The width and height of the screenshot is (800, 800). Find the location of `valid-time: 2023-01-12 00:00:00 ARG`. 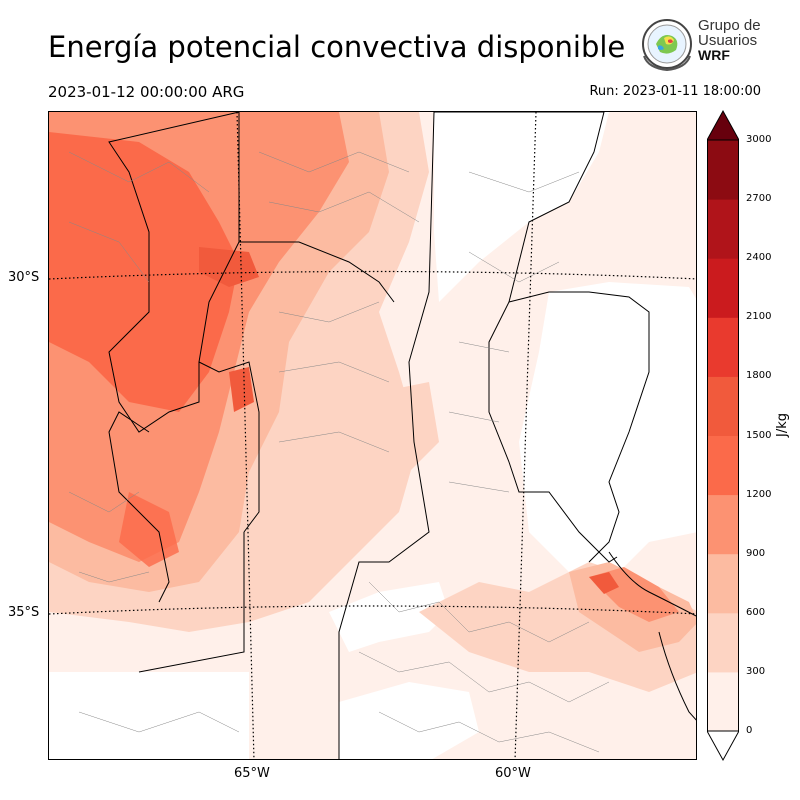

valid-time: 2023-01-12 00:00:00 ARG is located at coordinates (146, 92).